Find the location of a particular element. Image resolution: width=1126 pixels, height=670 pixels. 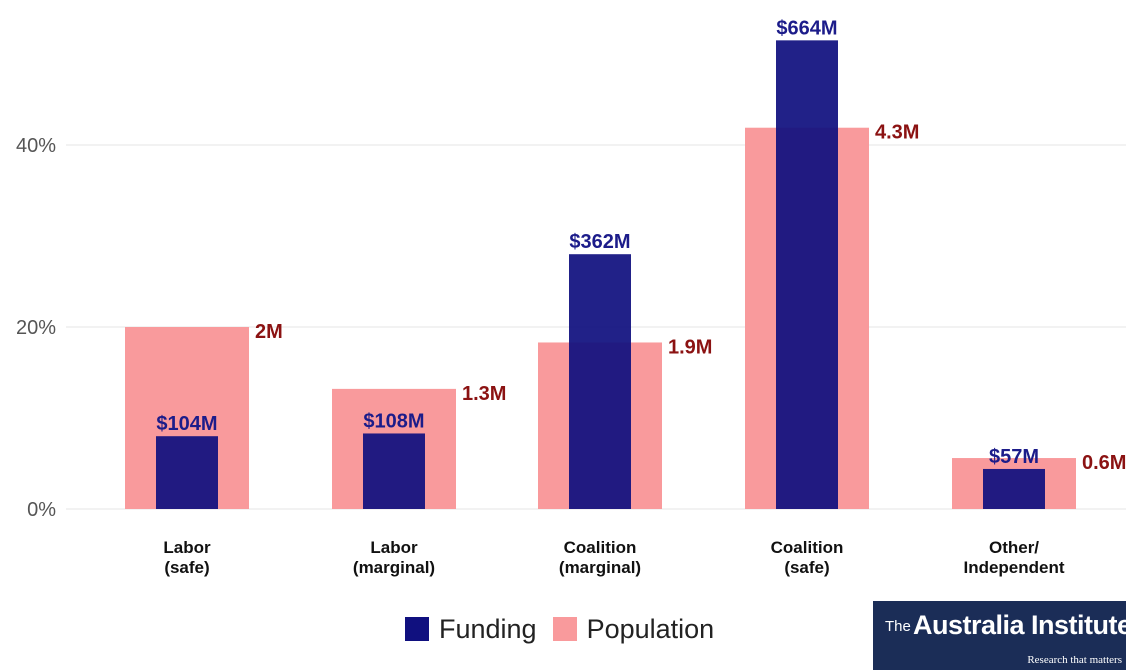

legend-label-funding: Funding is located at coordinates (488, 628).